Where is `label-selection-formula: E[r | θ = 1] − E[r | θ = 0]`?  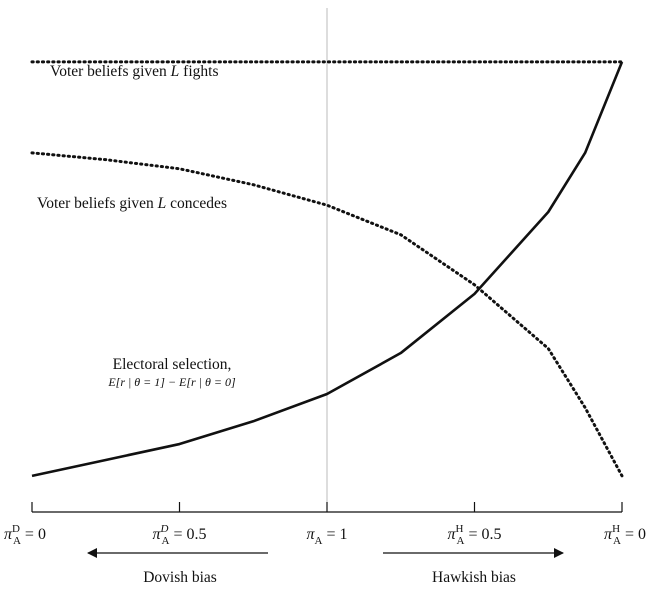
label-selection-formula: E[r | θ = 1] − E[r | θ = 0] is located at coordinates (171, 382).